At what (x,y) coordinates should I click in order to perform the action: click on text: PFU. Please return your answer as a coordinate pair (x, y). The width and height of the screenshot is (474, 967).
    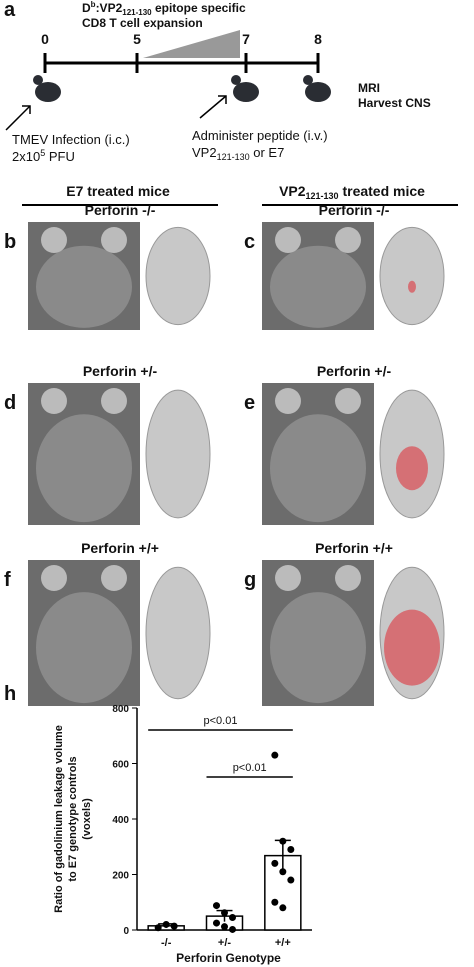
    Looking at the image, I should click on (60, 156).